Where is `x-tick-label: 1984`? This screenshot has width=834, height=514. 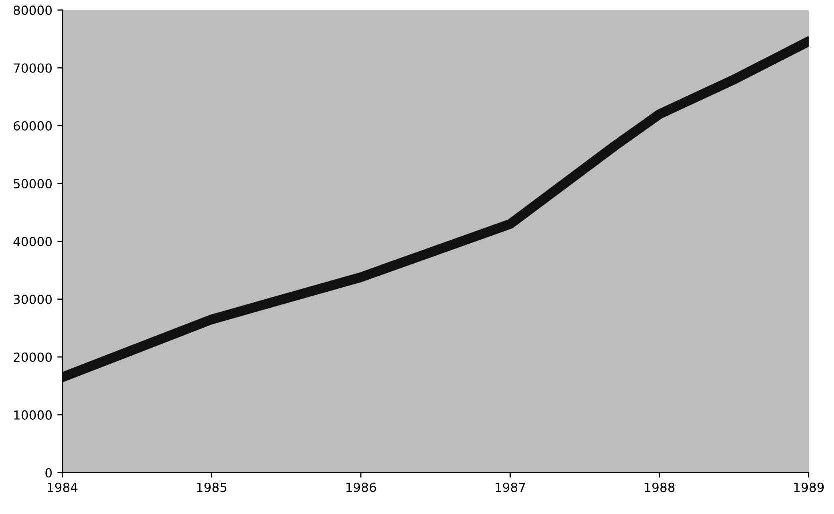
x-tick-label: 1984 is located at coordinates (63, 487).